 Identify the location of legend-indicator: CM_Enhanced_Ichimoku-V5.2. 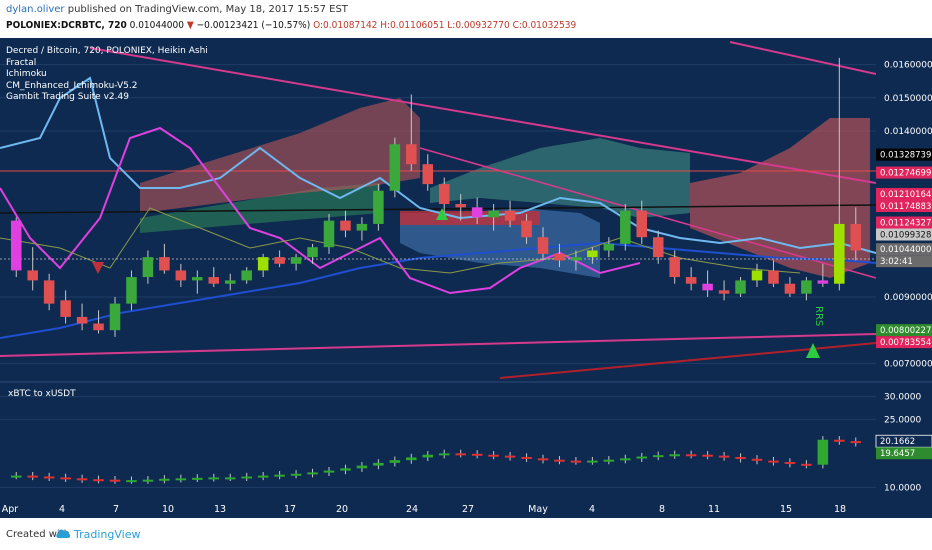
(72, 85).